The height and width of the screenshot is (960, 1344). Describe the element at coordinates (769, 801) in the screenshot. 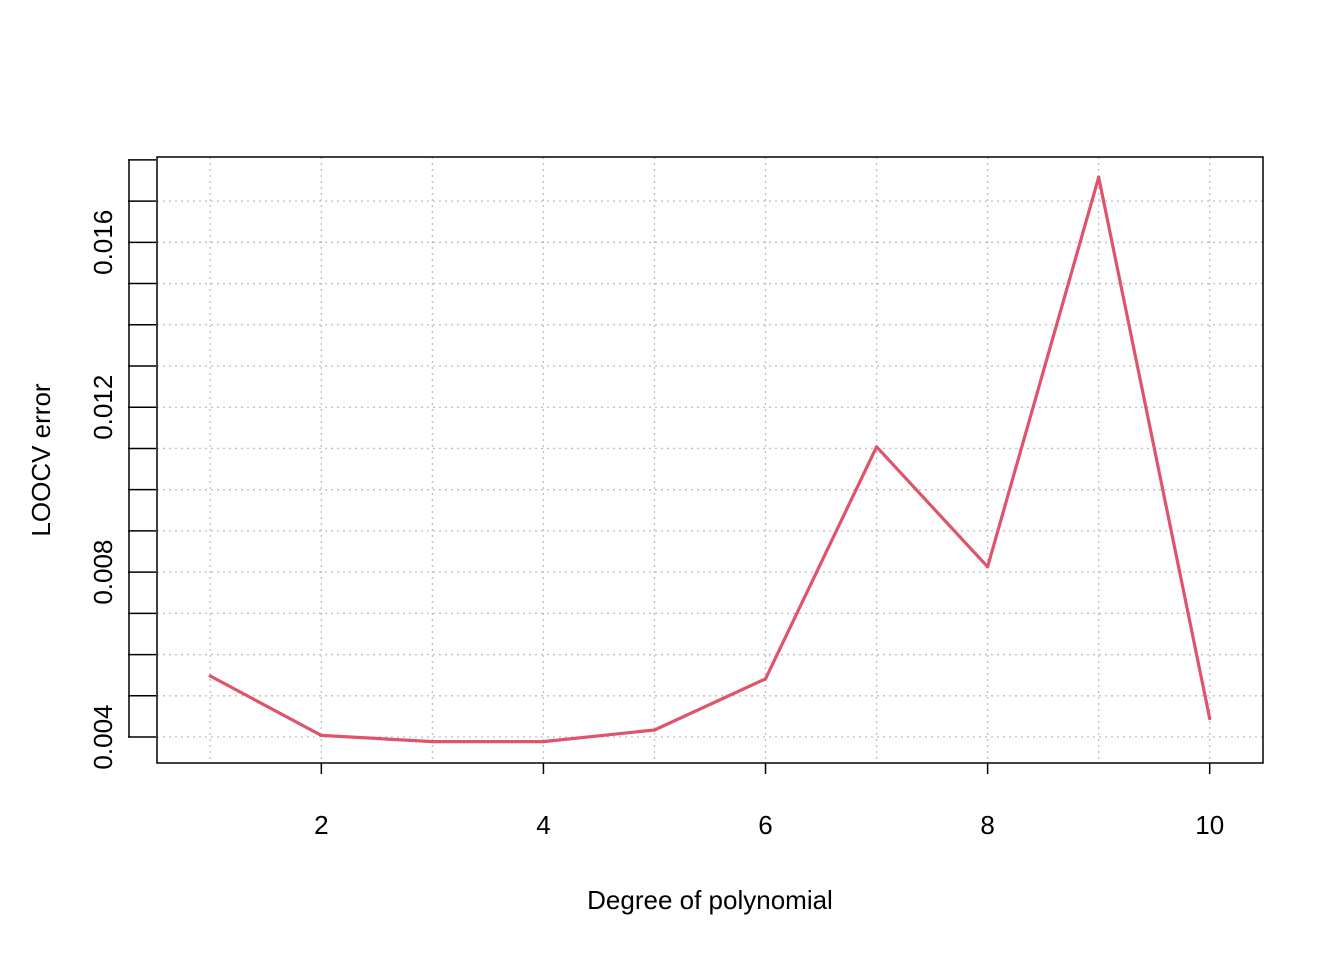

I see `x-axis: 2 4 6 8 10` at that location.